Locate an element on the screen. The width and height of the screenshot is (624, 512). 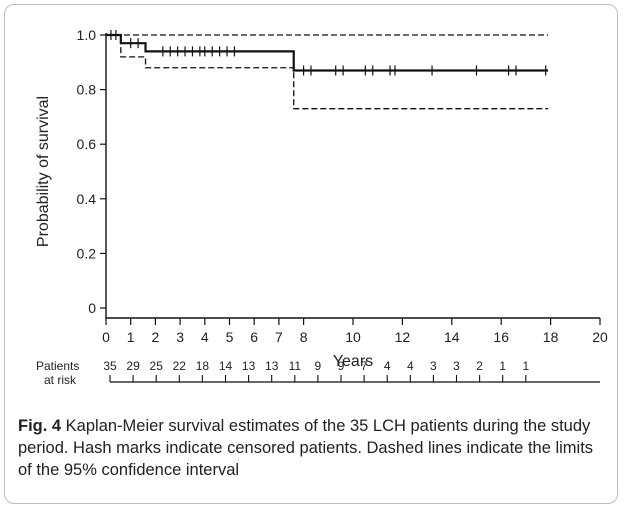
risk-count: 14 is located at coordinates (226, 366).